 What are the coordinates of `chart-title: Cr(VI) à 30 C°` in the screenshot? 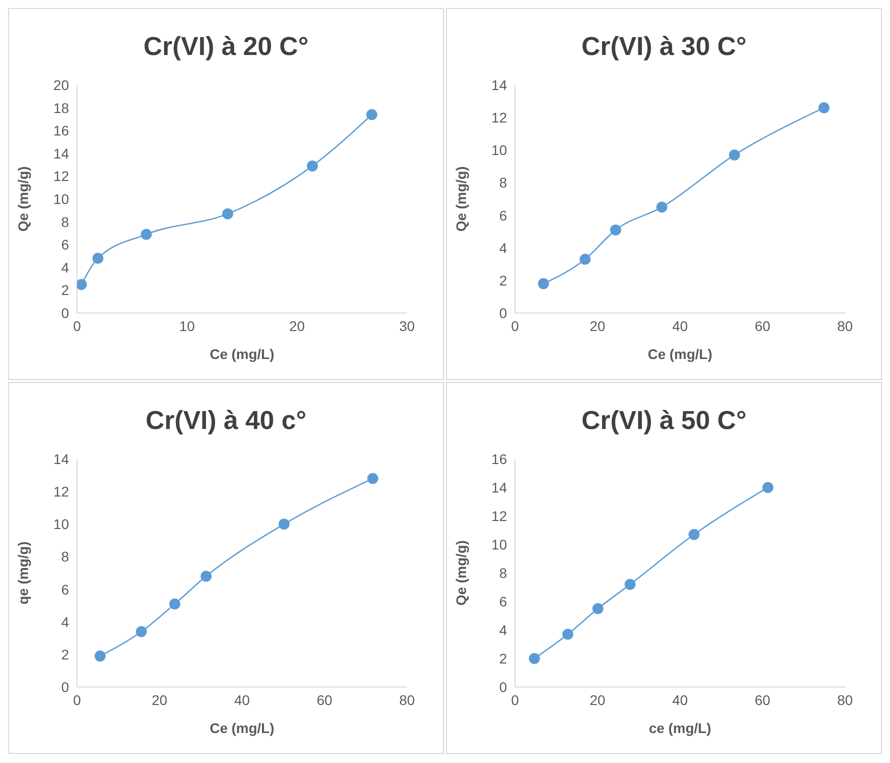 It's located at (664, 47).